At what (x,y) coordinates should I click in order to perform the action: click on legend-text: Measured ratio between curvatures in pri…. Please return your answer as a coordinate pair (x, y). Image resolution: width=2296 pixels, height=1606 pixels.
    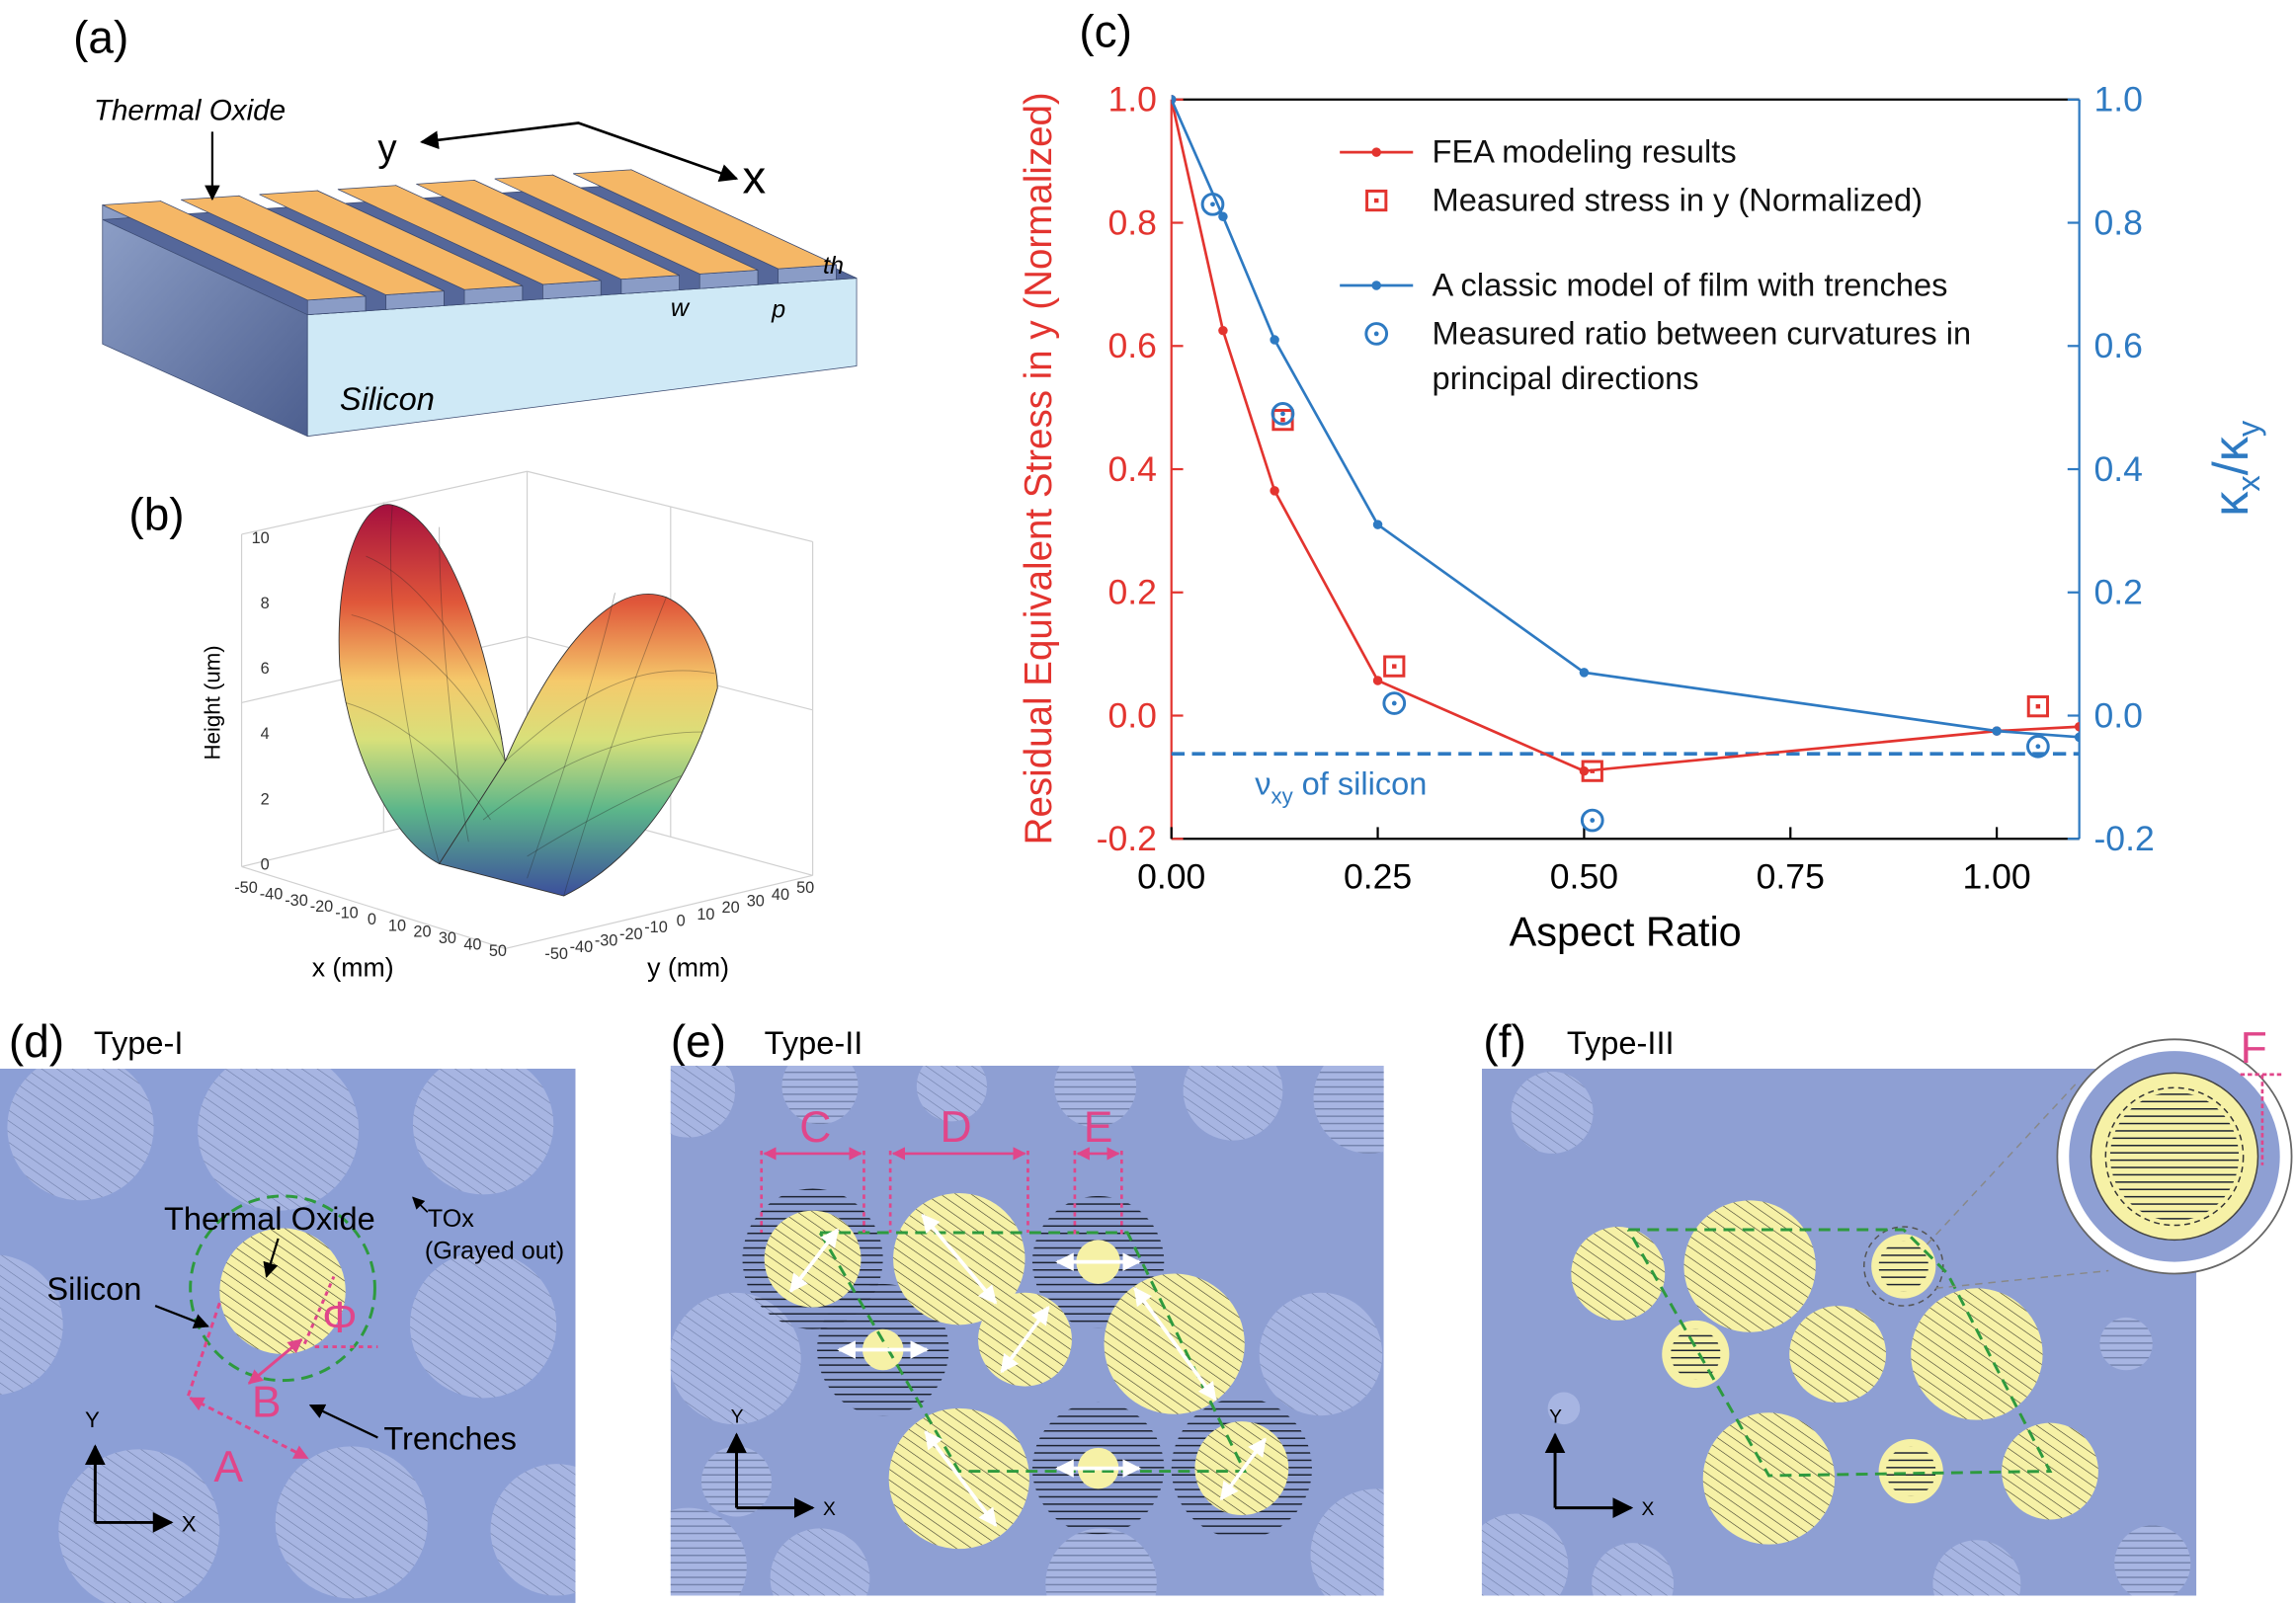
    Looking at the image, I should click on (1702, 355).